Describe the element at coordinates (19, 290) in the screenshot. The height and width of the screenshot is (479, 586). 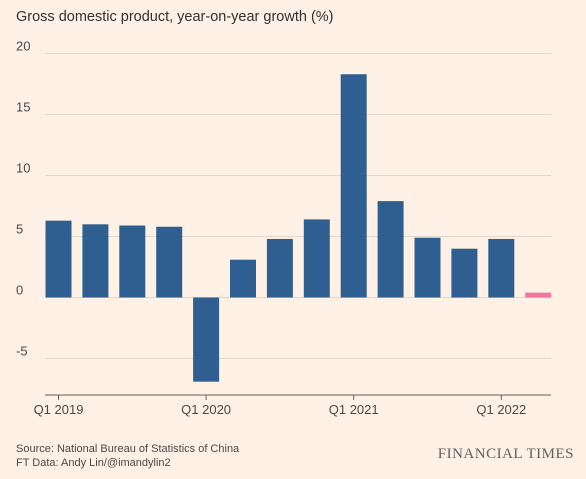
I see `y-tick-label: 0` at that location.